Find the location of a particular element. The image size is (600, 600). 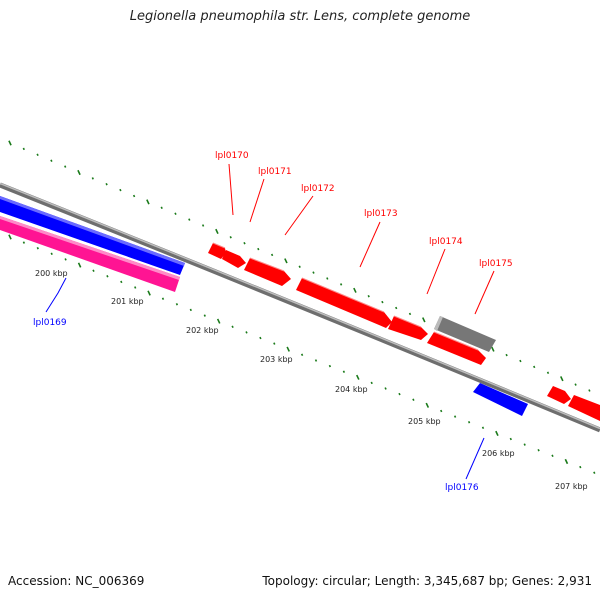

gene-label-lpl0175: lpl0175 is located at coordinates (496, 264).